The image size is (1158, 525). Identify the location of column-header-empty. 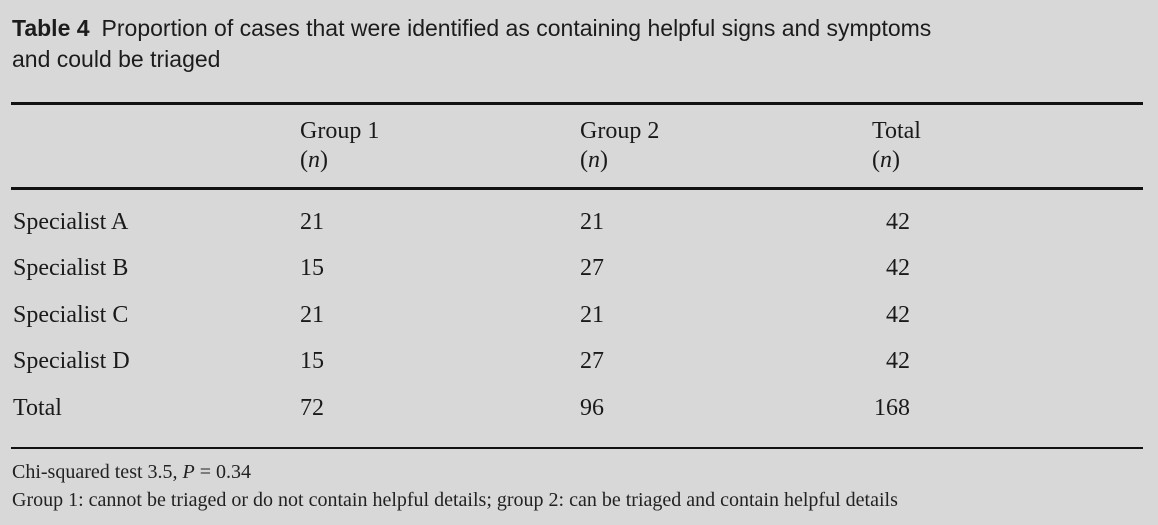
(155, 143).